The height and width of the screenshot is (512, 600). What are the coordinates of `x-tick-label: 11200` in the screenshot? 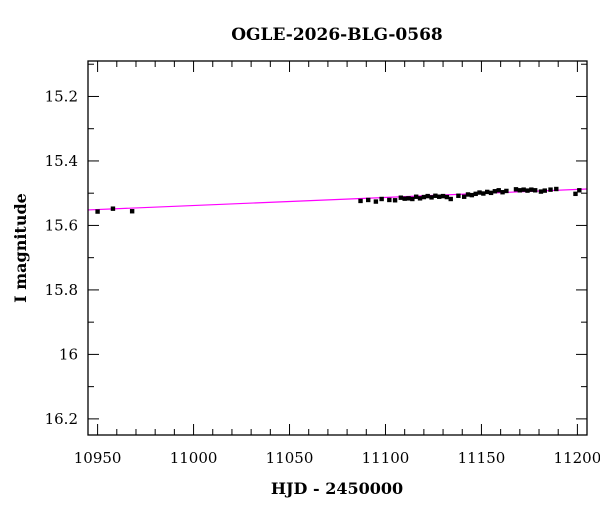 It's located at (577, 458).